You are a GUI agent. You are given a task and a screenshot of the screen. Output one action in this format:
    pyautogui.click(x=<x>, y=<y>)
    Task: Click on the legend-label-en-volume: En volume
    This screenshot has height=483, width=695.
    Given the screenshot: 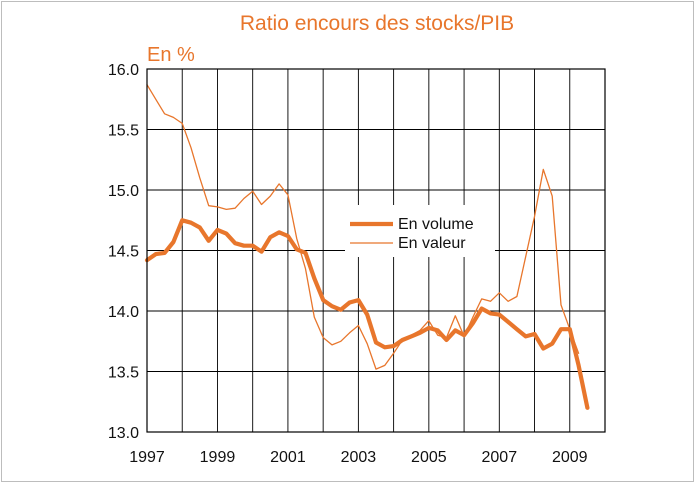 What is the action you would take?
    pyautogui.click(x=436, y=224)
    